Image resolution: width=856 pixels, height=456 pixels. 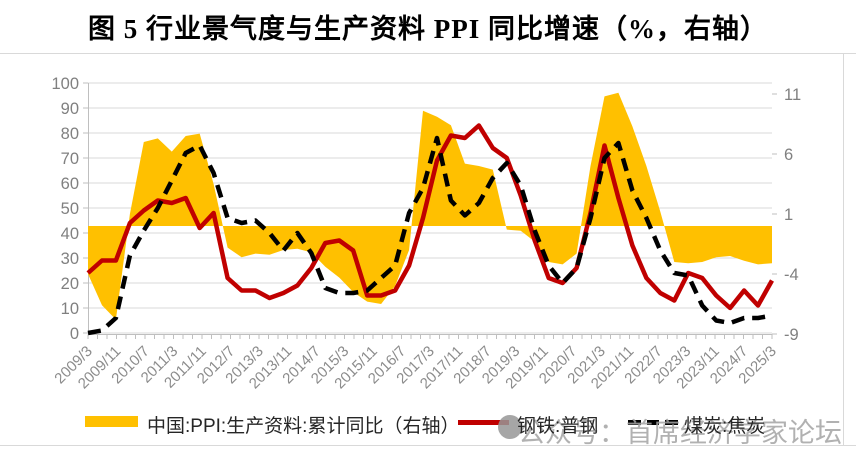 I want to click on legend-swatch-steel-line, so click(x=483, y=422).